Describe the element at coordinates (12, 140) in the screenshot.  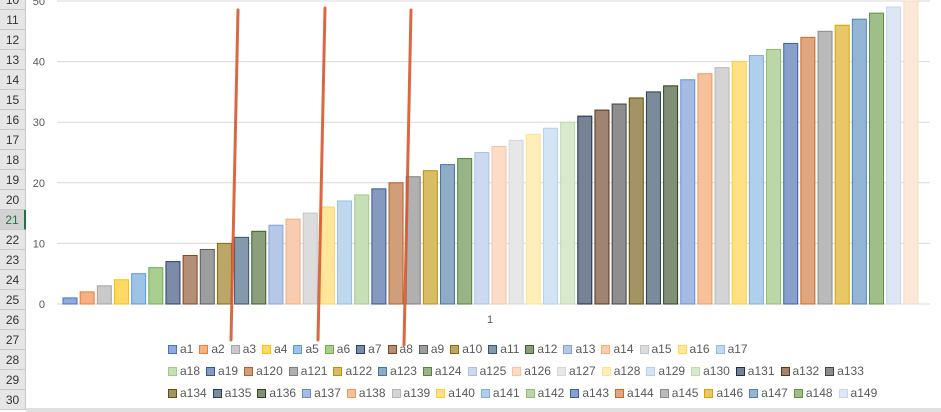
I see `row-header: 17` at that location.